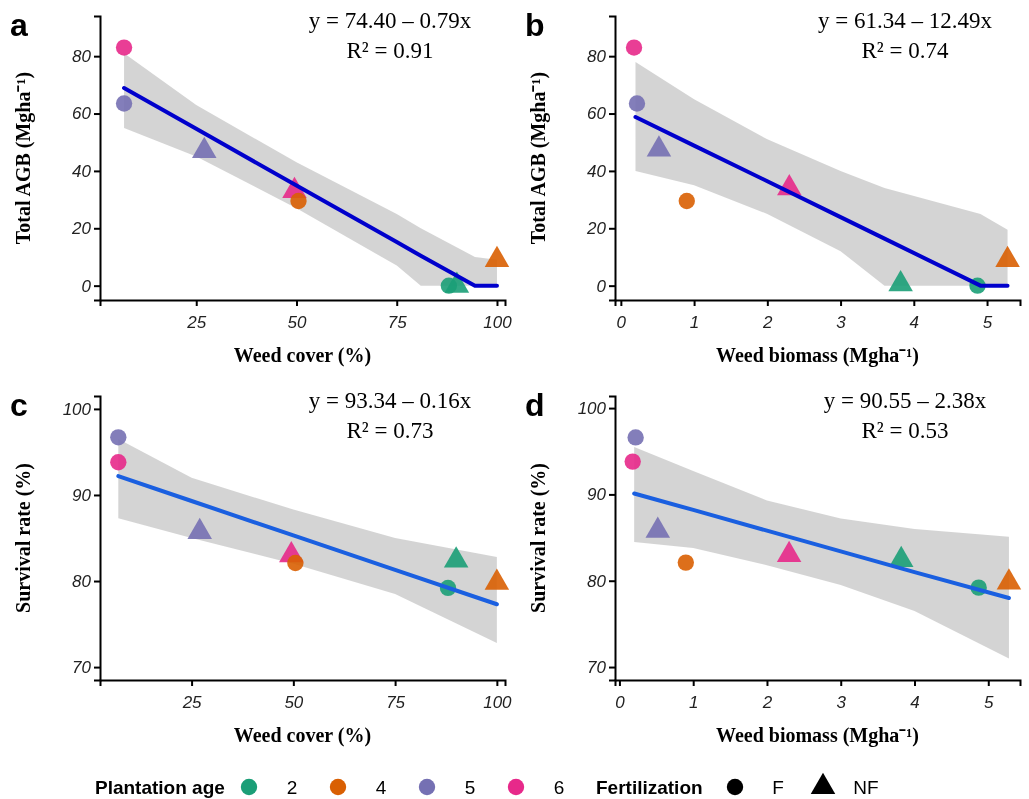 This screenshot has height=799, width=1029. What do you see at coordinates (649, 787) in the screenshot?
I see `text: Fertilization` at bounding box center [649, 787].